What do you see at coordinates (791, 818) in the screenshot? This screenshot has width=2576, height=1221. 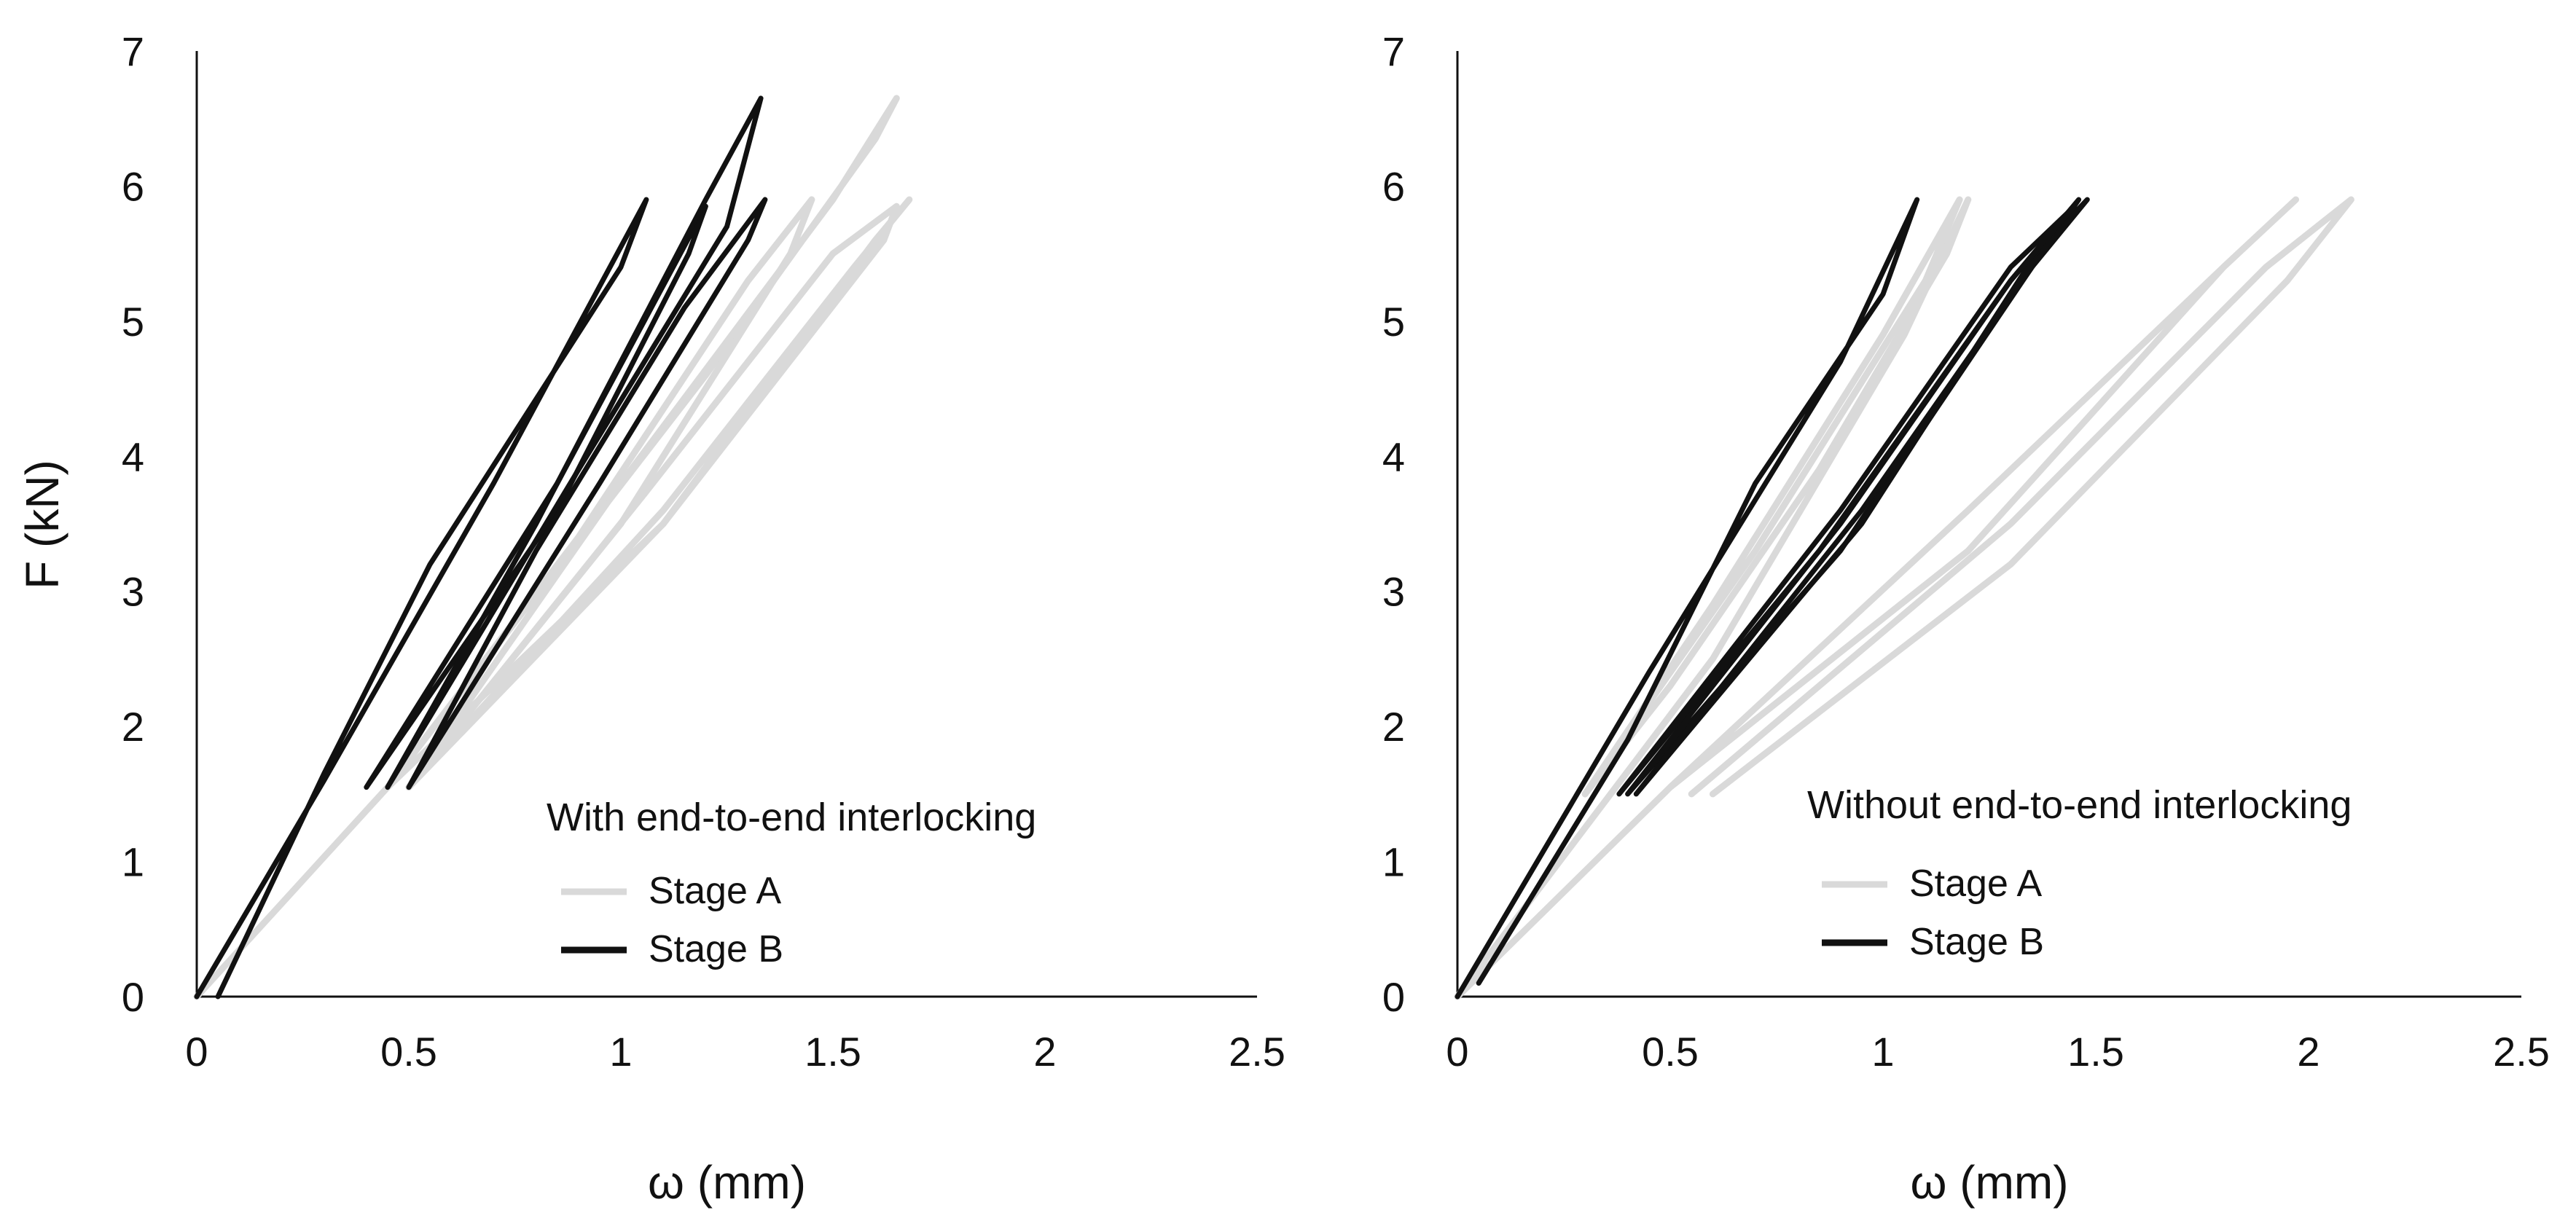 I see `legend-title: With end-to-end interlocking` at bounding box center [791, 818].